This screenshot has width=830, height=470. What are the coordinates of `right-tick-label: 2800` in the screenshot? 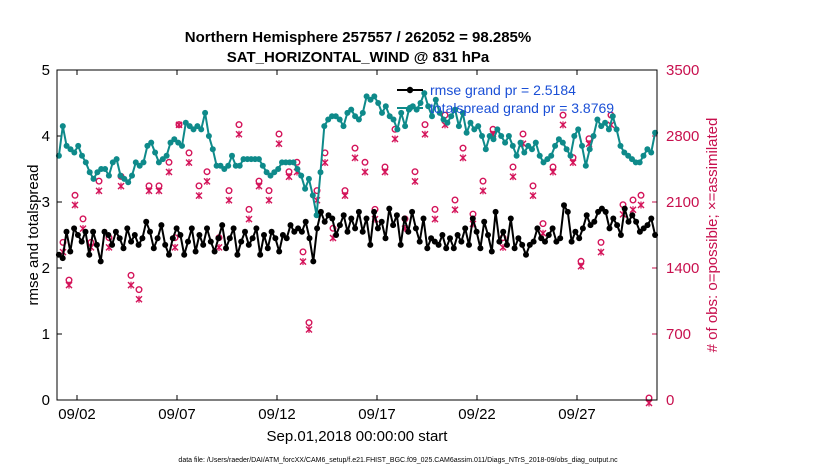 It's located at (682, 136).